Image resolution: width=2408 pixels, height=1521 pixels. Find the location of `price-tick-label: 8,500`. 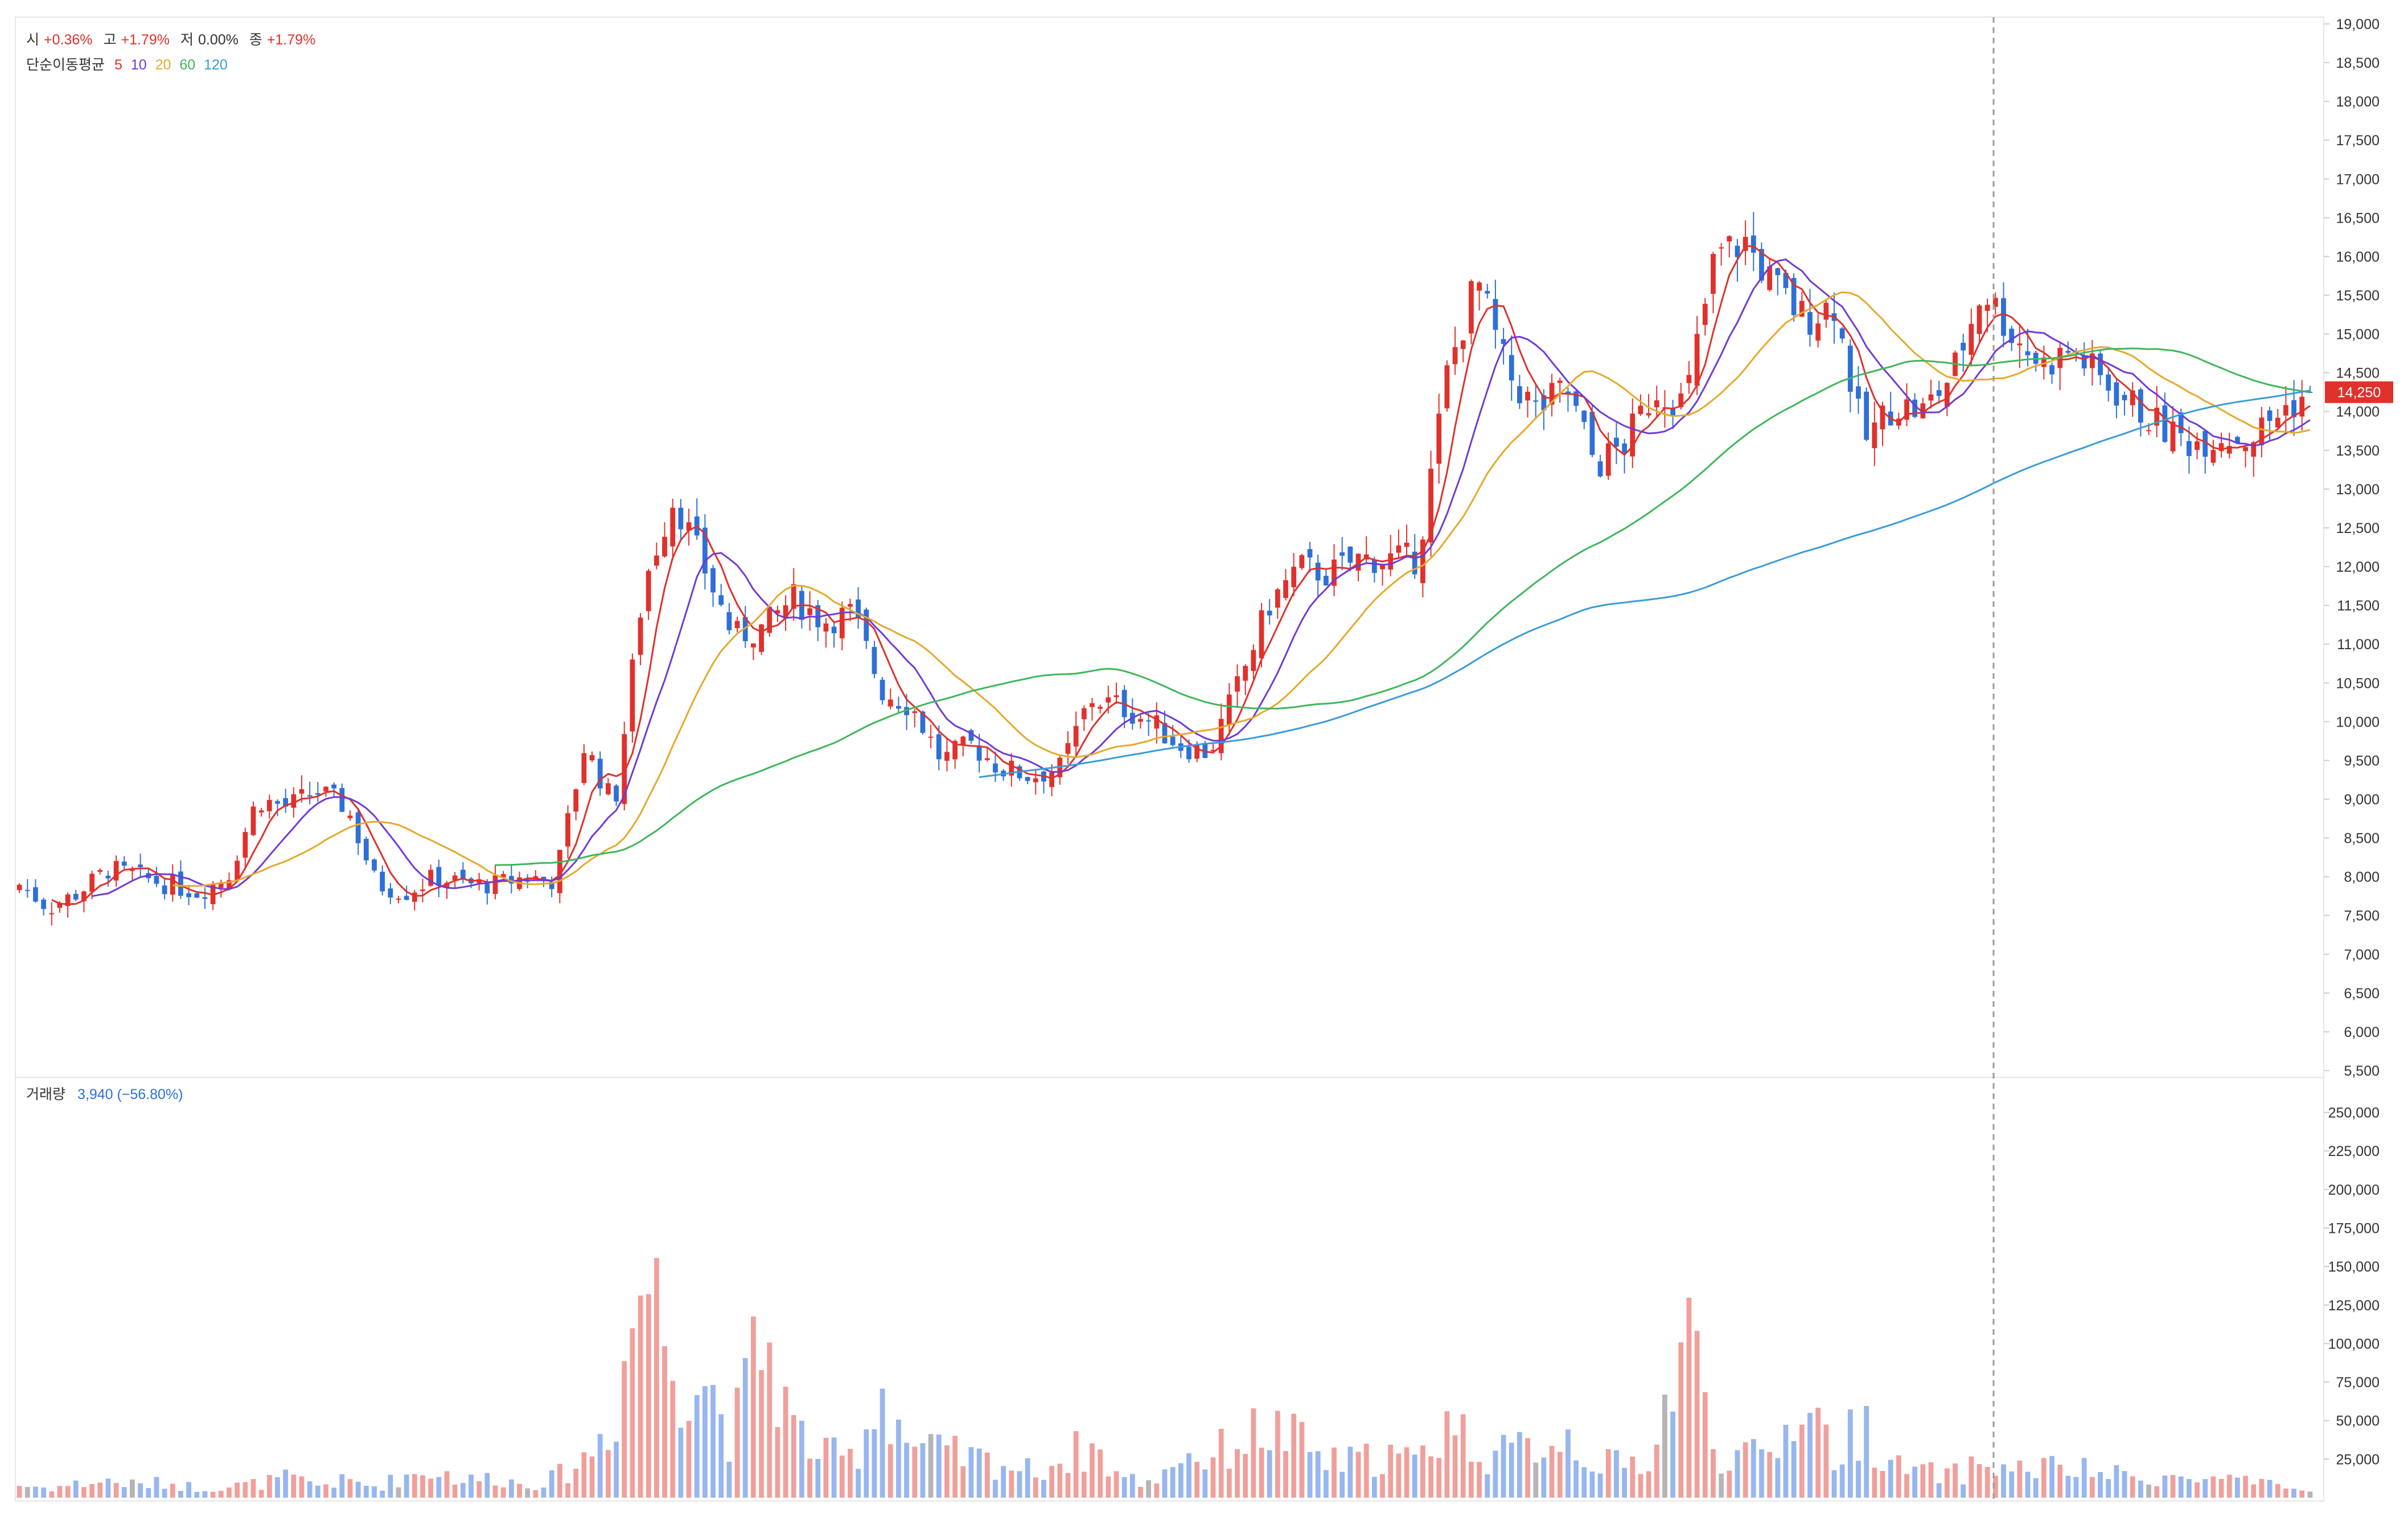

price-tick-label: 8,500 is located at coordinates (2362, 839).